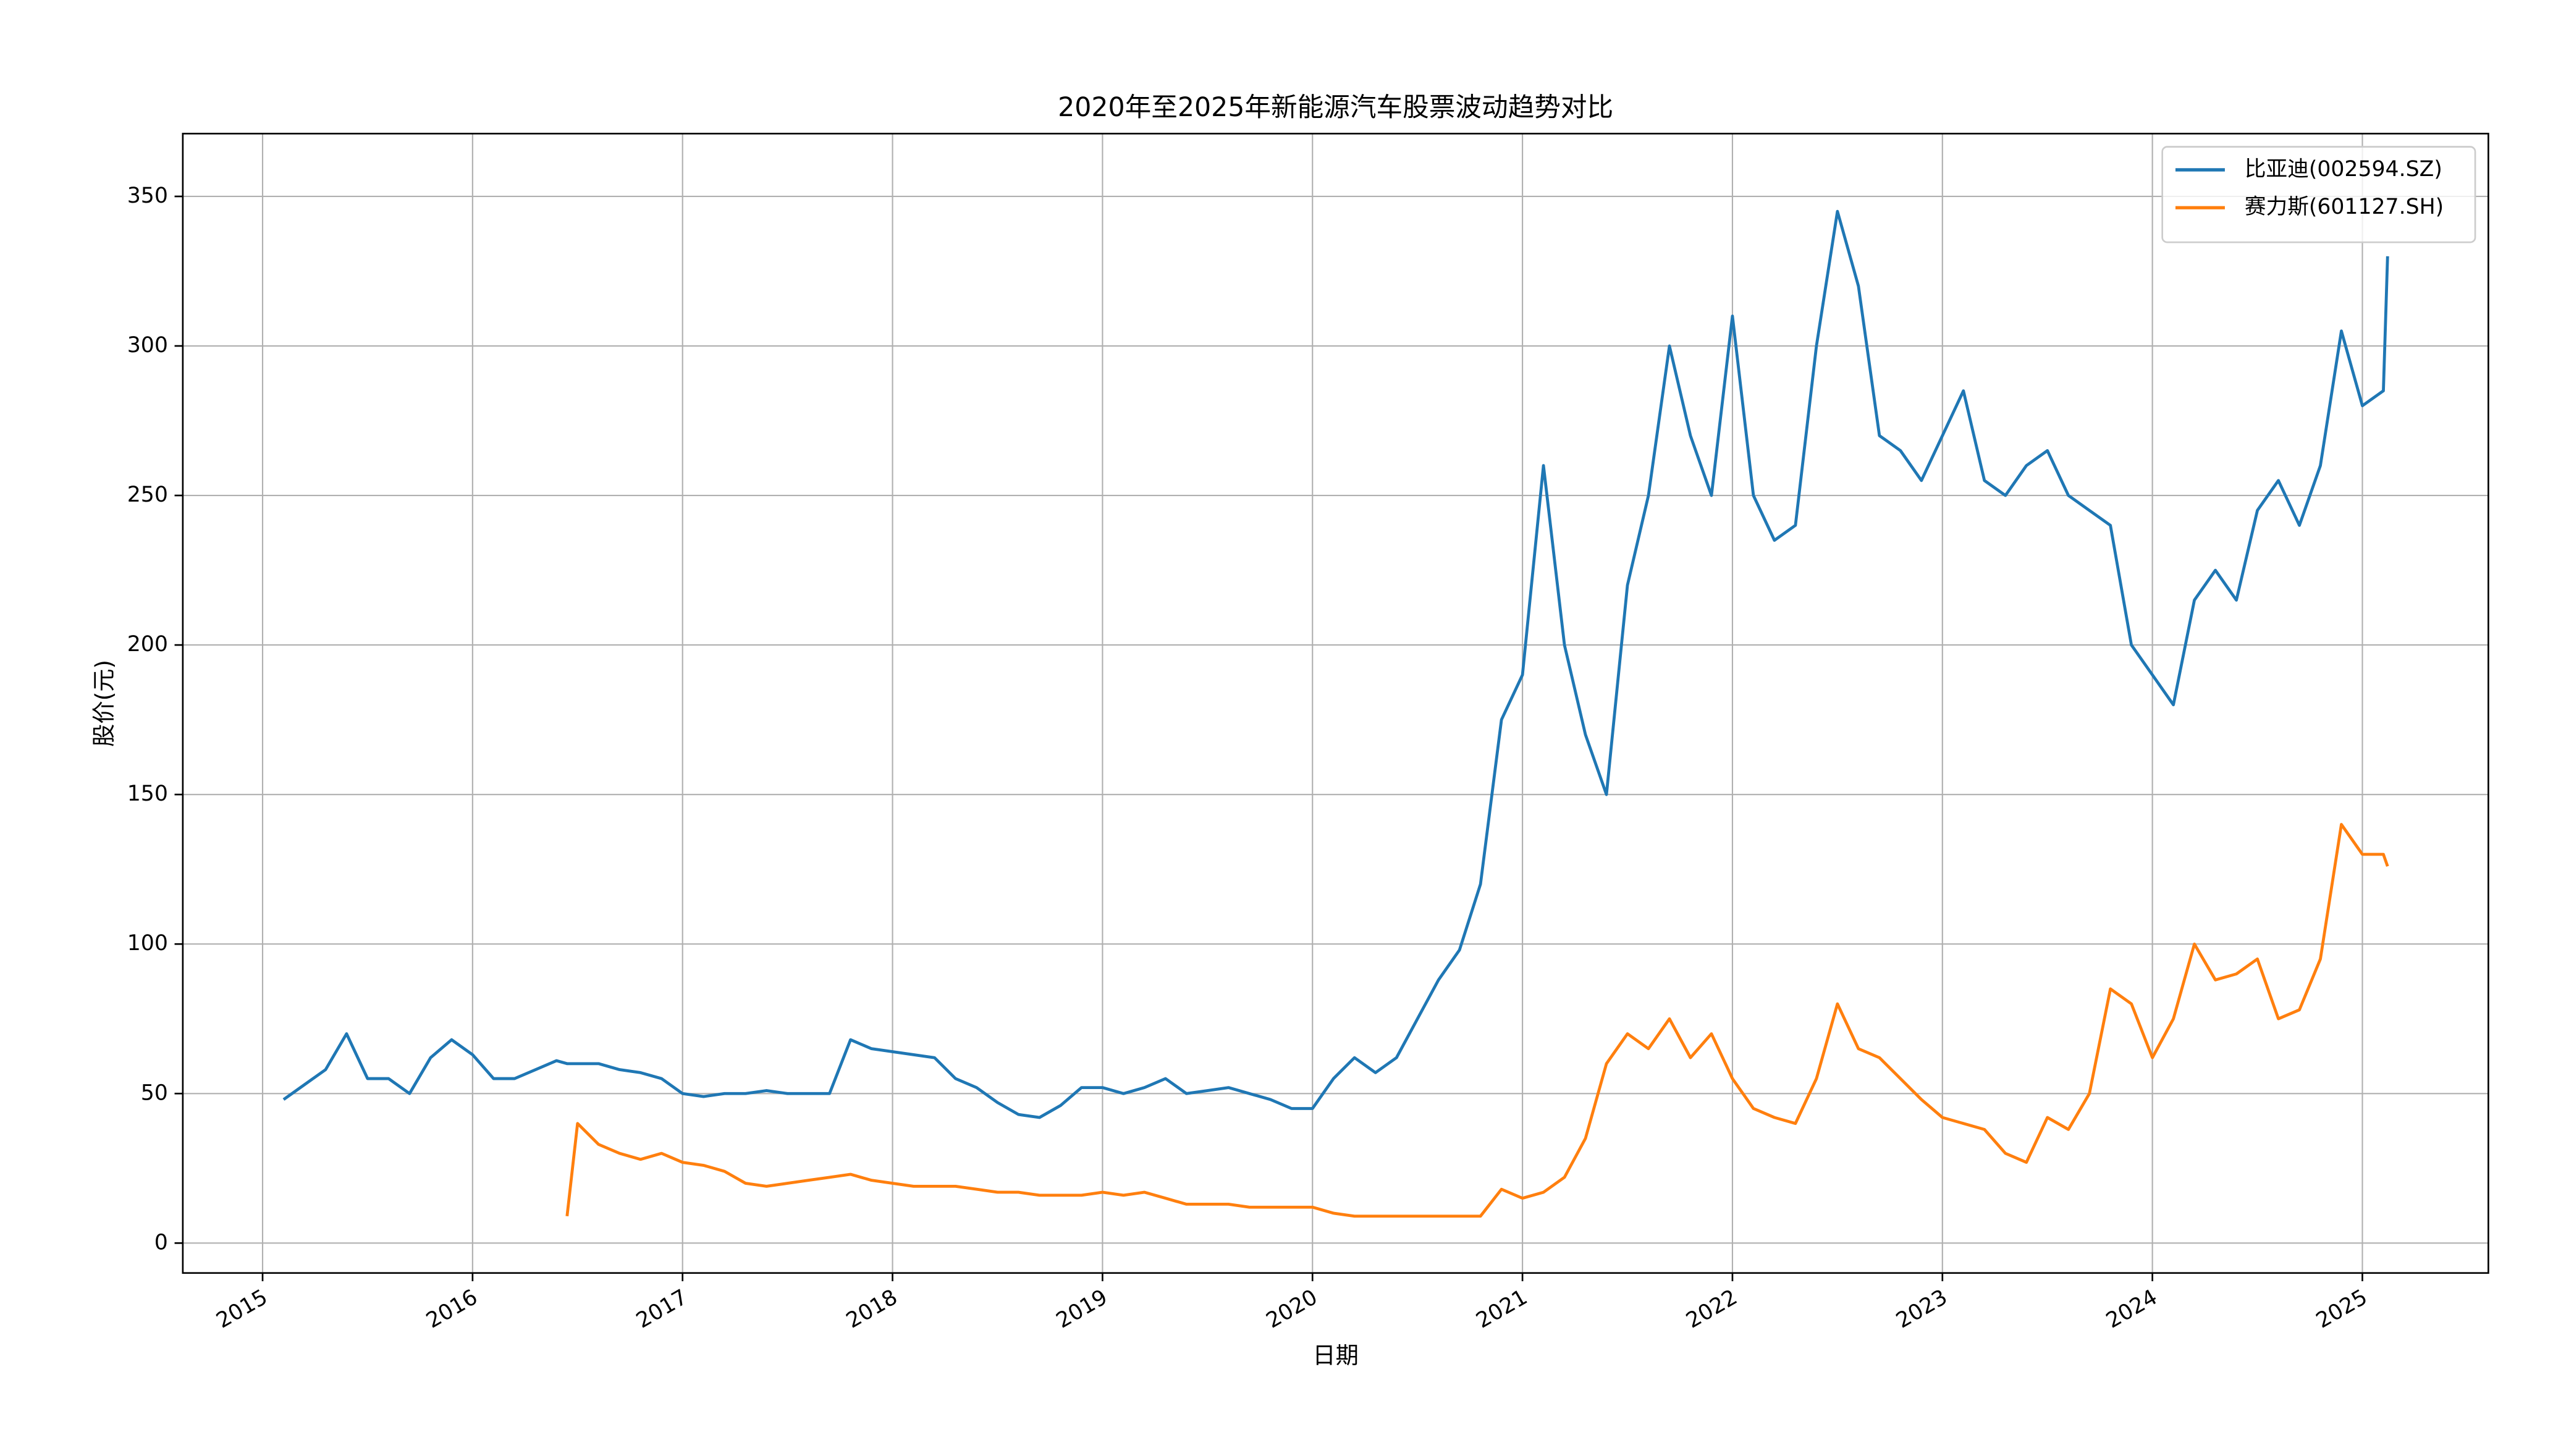 This screenshot has width=2574, height=1456. What do you see at coordinates (154, 1092) in the screenshot?
I see `y-tick-label: 50` at bounding box center [154, 1092].